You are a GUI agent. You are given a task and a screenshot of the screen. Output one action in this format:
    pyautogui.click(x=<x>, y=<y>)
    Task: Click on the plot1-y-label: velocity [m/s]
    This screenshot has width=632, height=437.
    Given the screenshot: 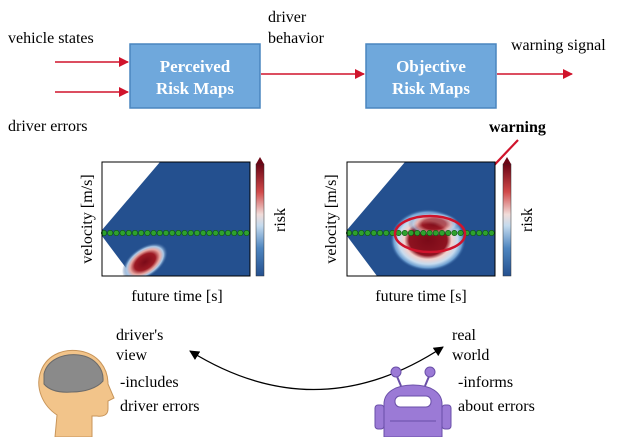 What is the action you would take?
    pyautogui.click(x=87, y=218)
    